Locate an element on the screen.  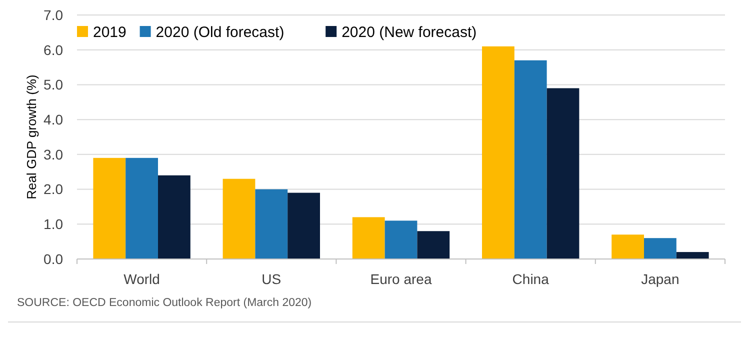
x-tick-label: US is located at coordinates (272, 279).